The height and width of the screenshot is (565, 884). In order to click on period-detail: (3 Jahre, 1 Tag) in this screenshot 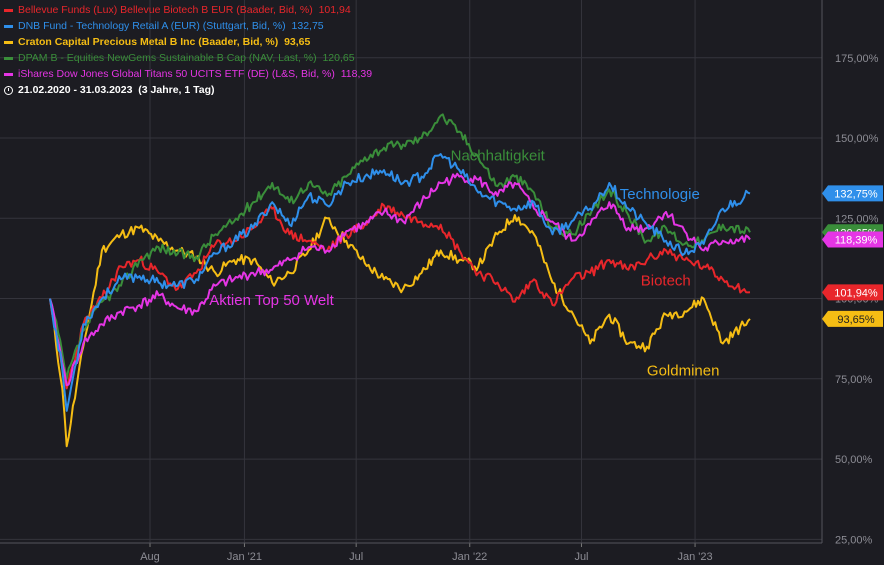, I will do `click(176, 90)`.